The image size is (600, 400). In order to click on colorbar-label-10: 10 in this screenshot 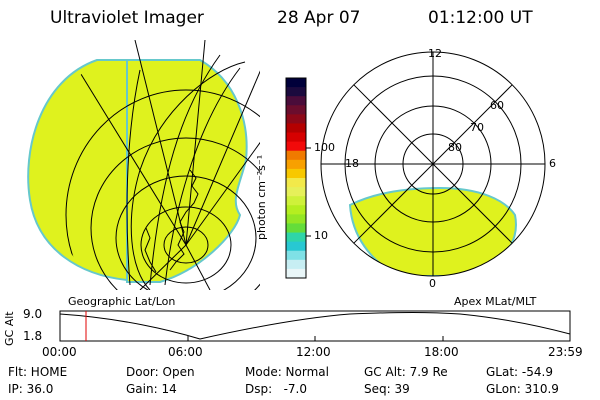, I will do `click(321, 235)`.